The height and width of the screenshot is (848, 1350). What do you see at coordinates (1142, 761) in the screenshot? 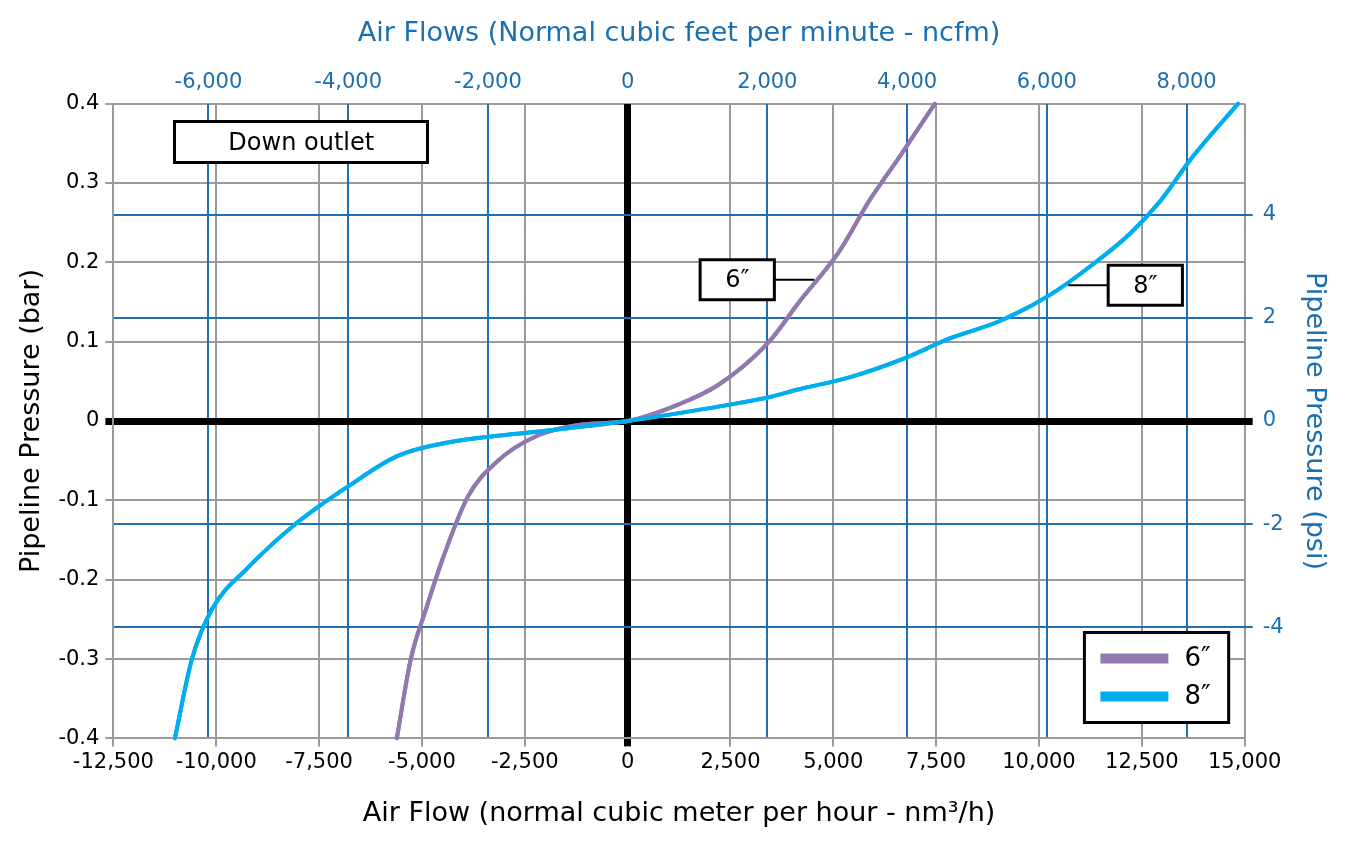
I see `x-tick-label: 12,500` at bounding box center [1142, 761].